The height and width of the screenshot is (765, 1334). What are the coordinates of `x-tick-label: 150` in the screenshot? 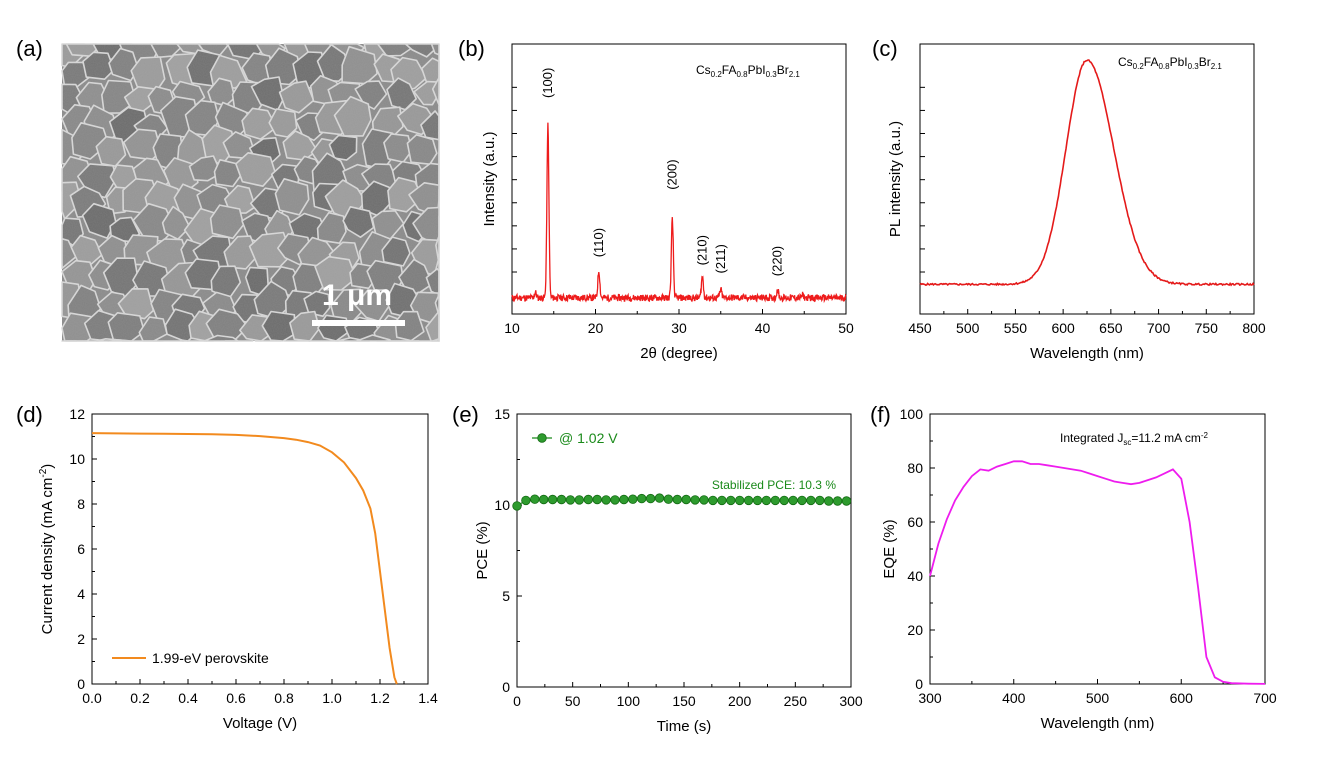 It's located at (684, 701).